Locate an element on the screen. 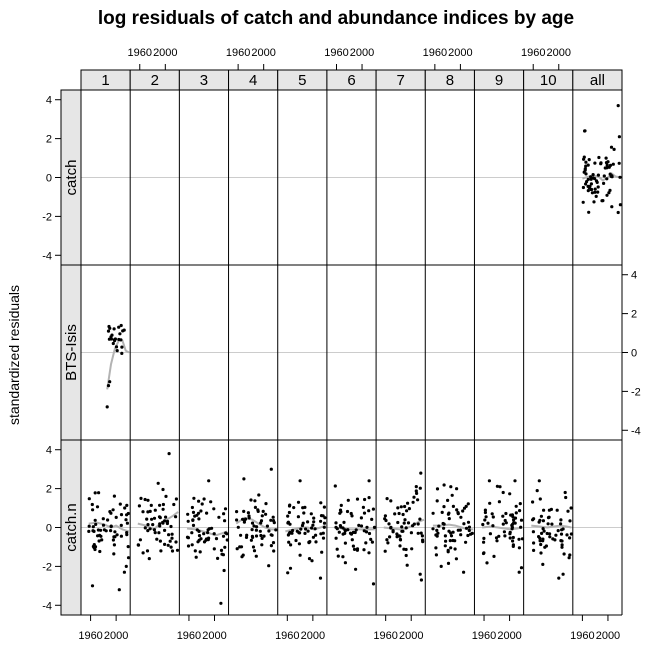 The image size is (672, 672). column-strip-3: 3 is located at coordinates (204, 80).